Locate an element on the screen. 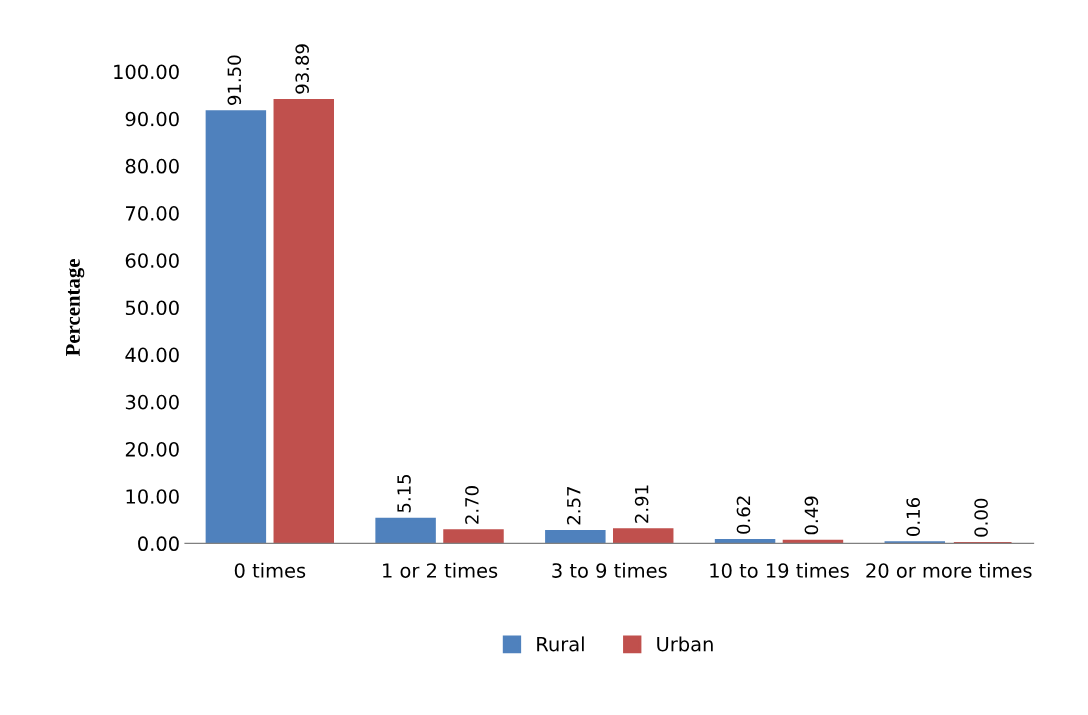 The height and width of the screenshot is (715, 1088). y-axis-title: Percentage is located at coordinates (75, 308).